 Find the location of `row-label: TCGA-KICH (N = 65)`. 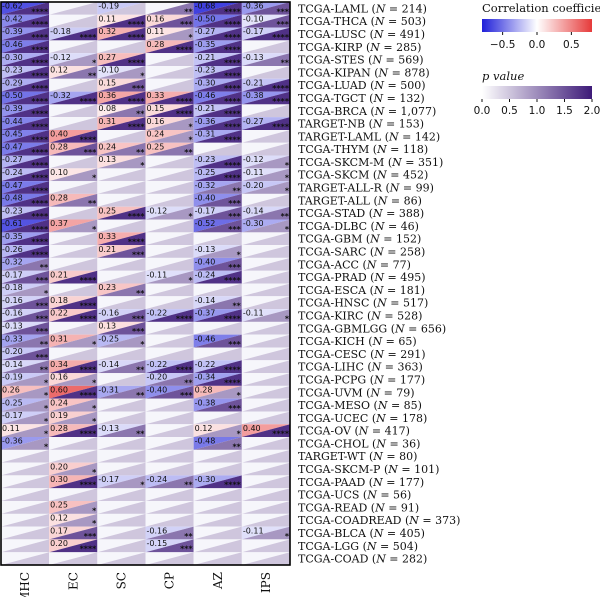

row-label: TCGA-KICH (N = 65) is located at coordinates (357, 341).